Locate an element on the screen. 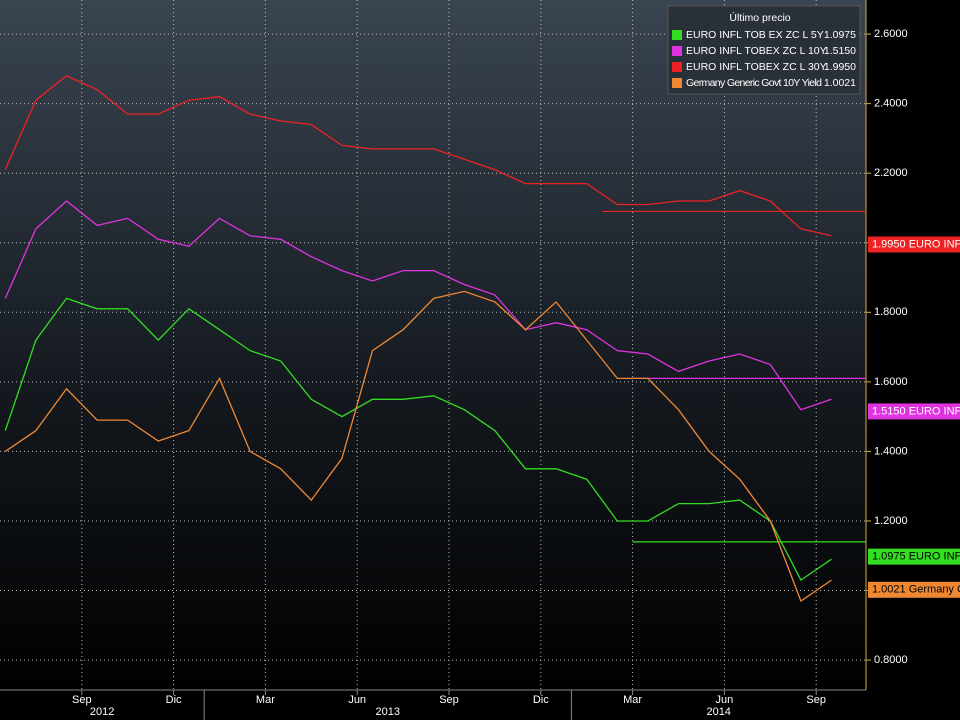 The image size is (960, 720). year-label: 2014 is located at coordinates (718, 712).